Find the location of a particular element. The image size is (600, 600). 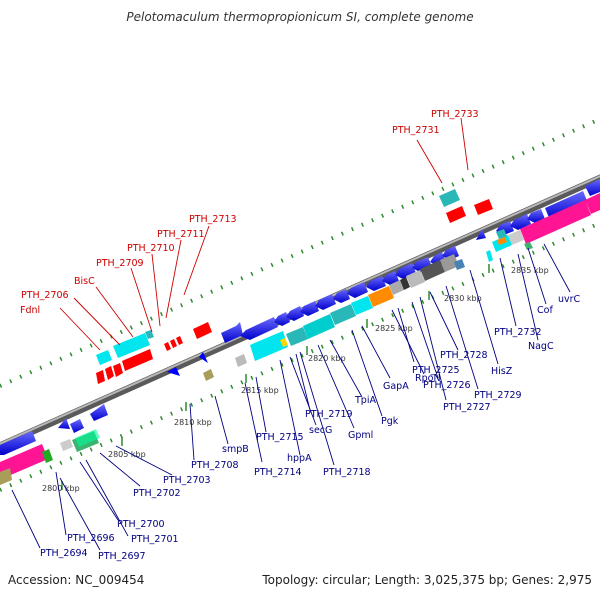

gene-label: PTH_2727 is located at coordinates (467, 407).